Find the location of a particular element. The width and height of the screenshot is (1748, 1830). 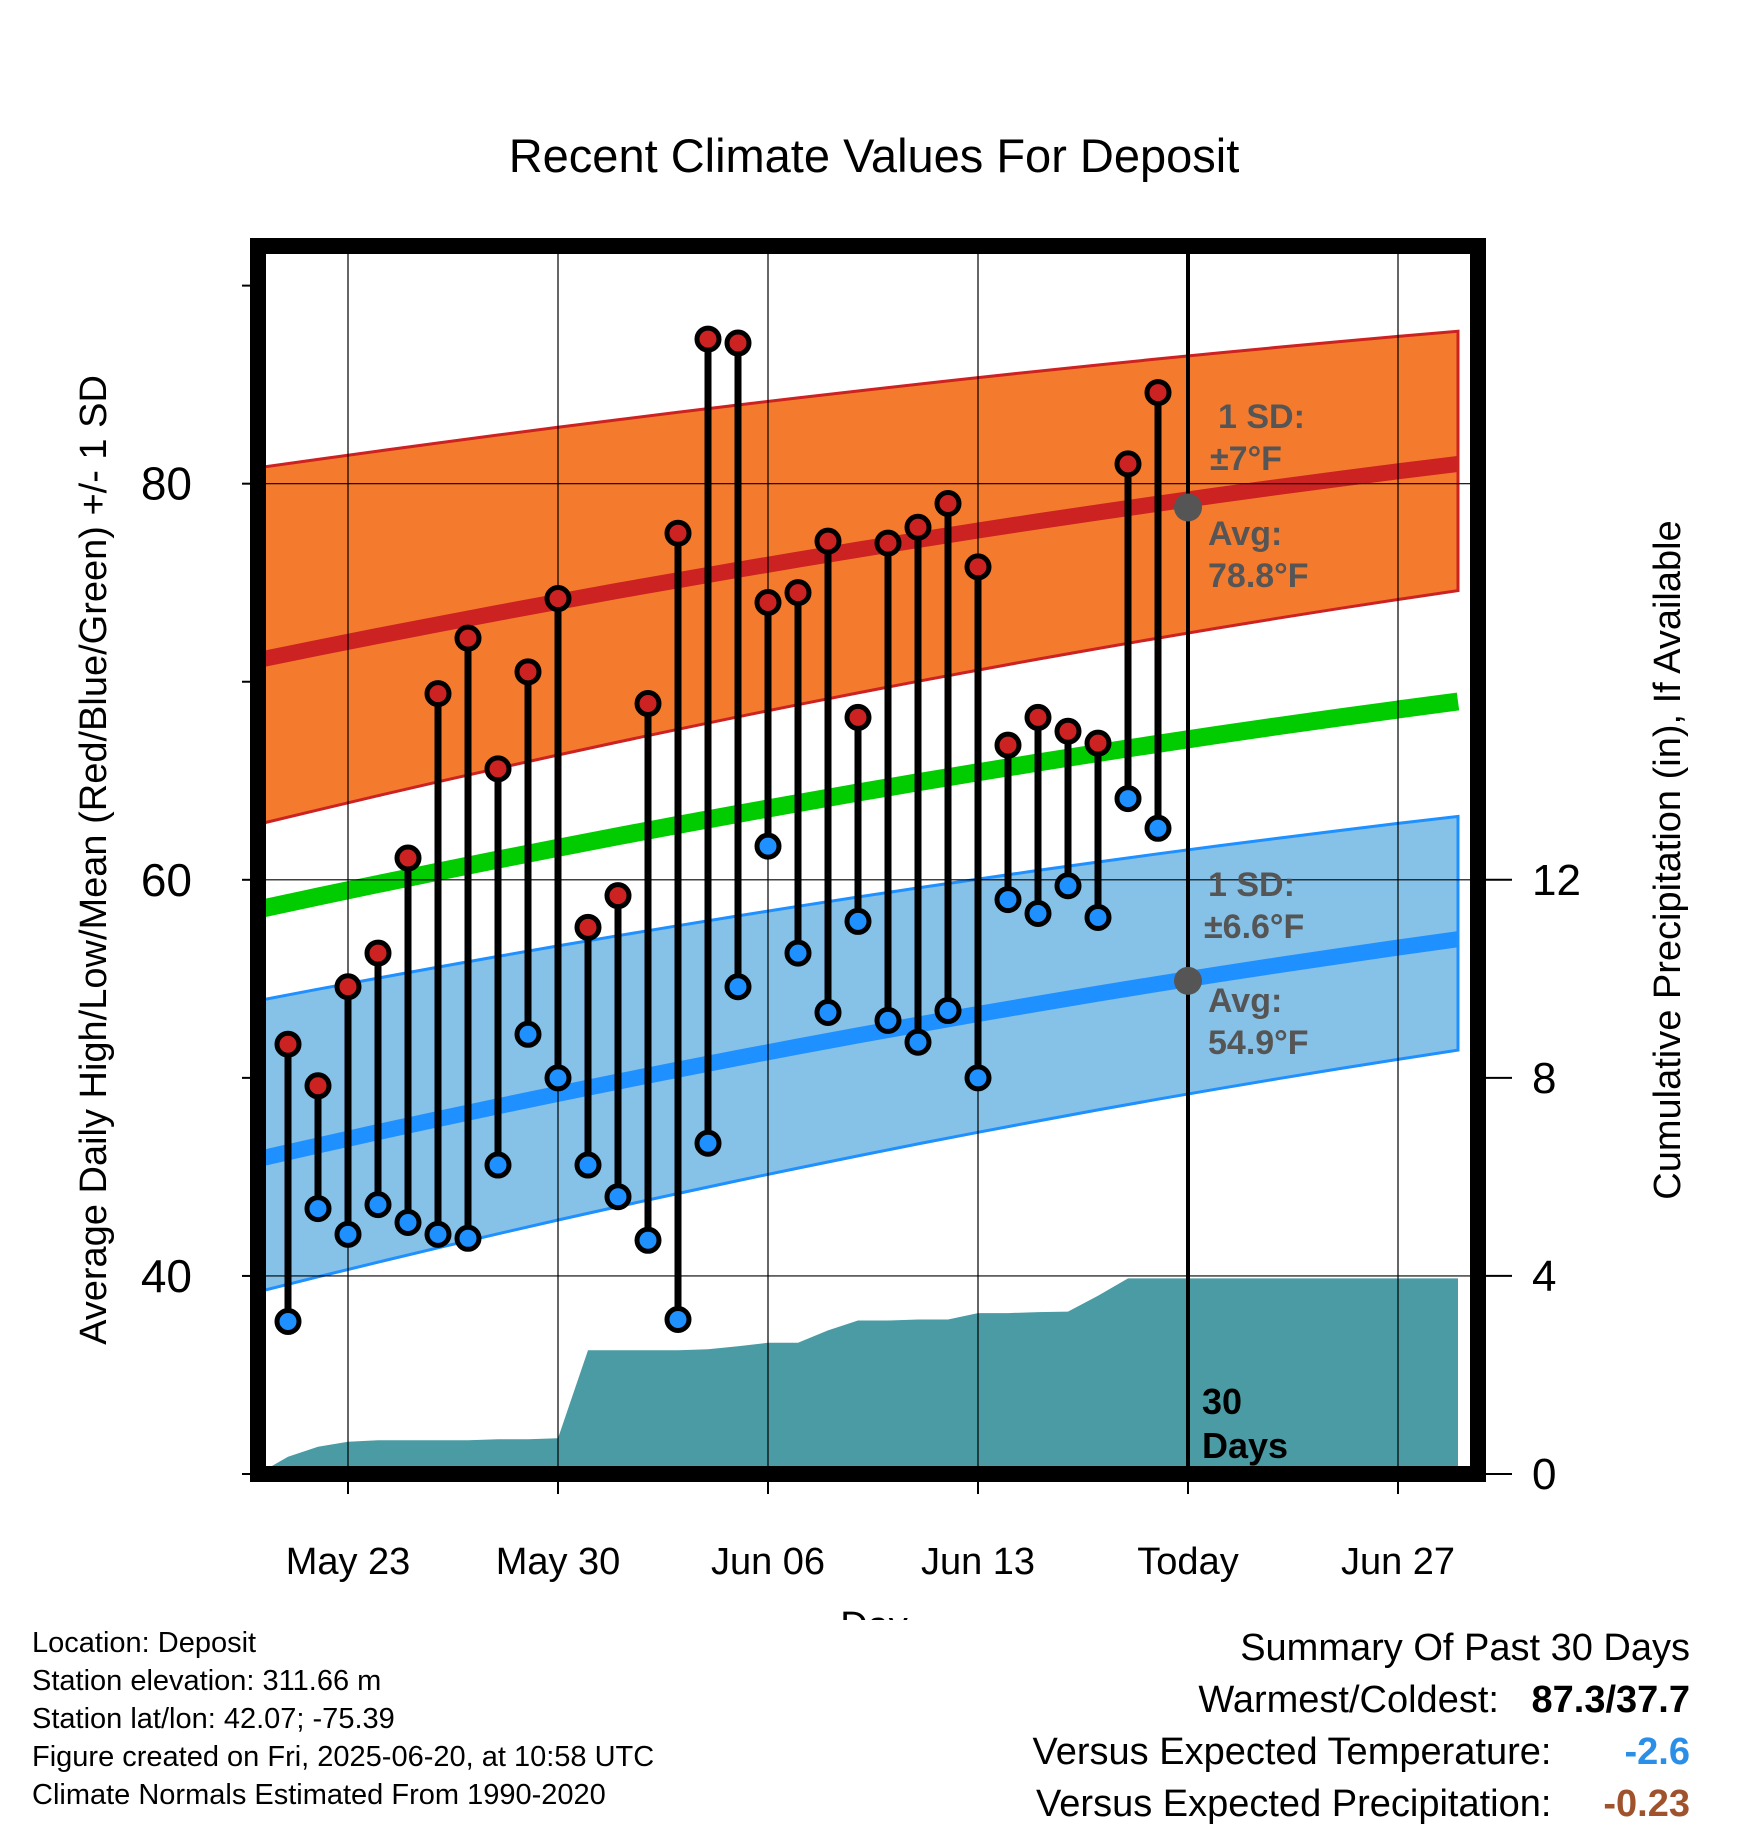

x-tick-label: Jun 13 is located at coordinates (978, 1562).